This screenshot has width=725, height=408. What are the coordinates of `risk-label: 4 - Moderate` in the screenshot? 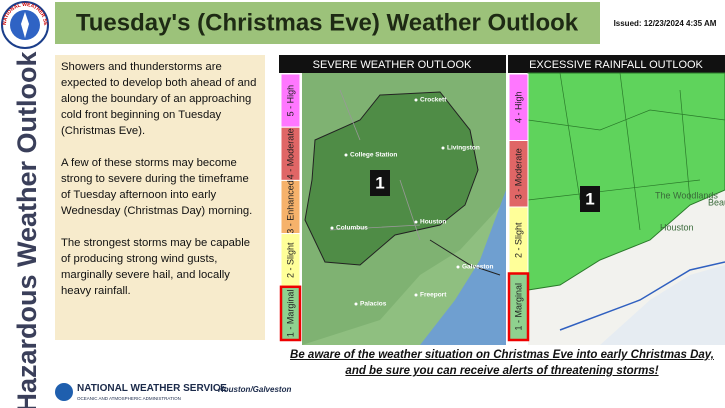 It's located at (290, 153).